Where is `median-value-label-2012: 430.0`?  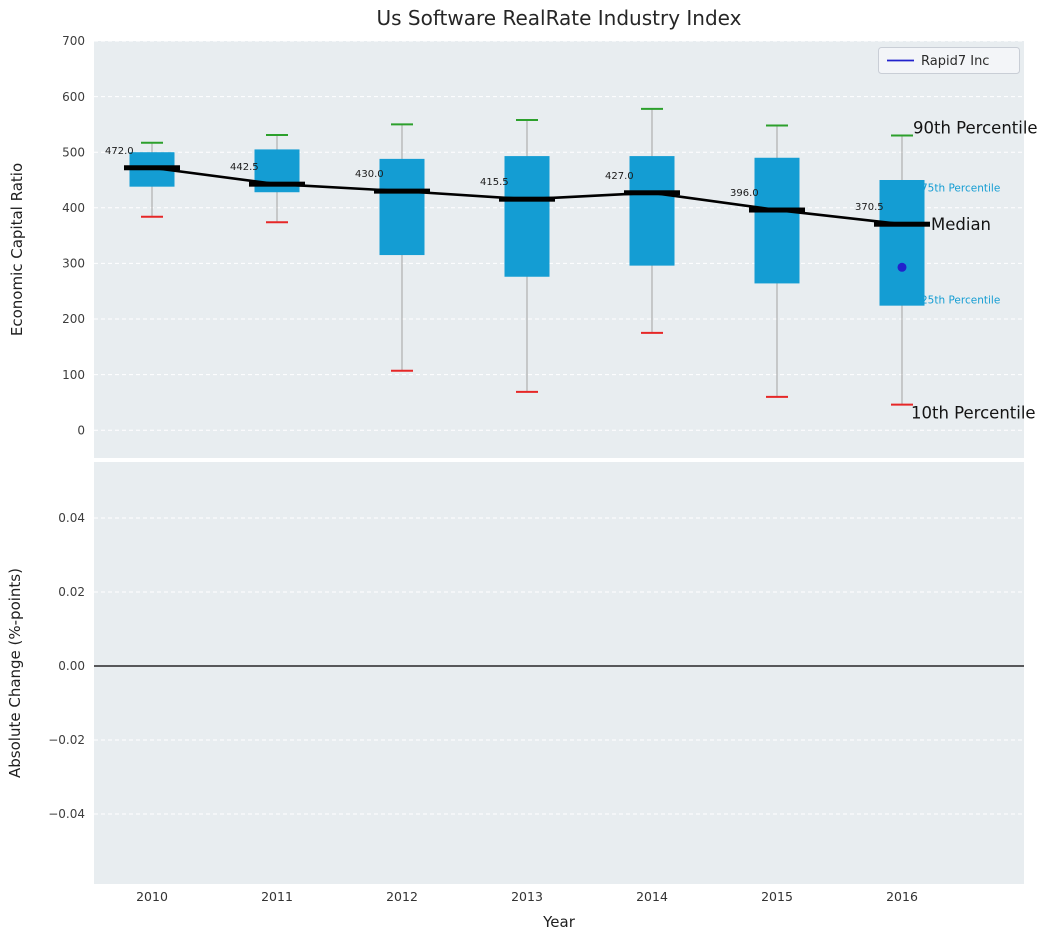
median-value-label-2012: 430.0 is located at coordinates (369, 174).